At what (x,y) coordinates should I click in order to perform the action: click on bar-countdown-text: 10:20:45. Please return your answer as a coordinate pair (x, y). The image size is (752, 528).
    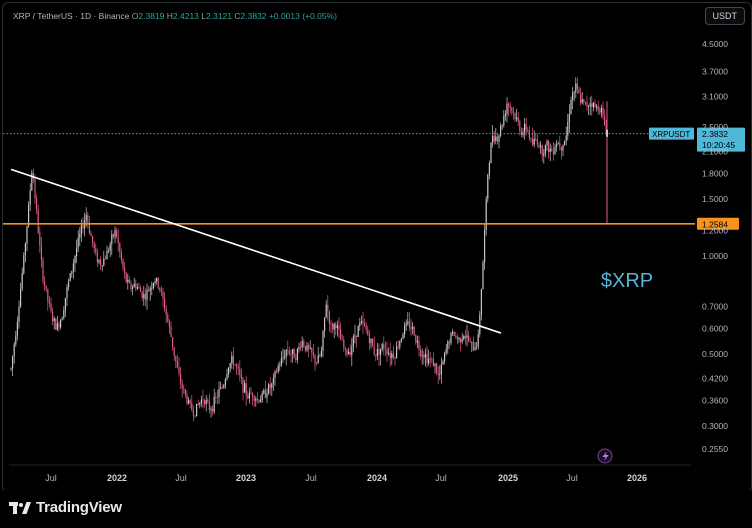
    Looking at the image, I should click on (718, 145).